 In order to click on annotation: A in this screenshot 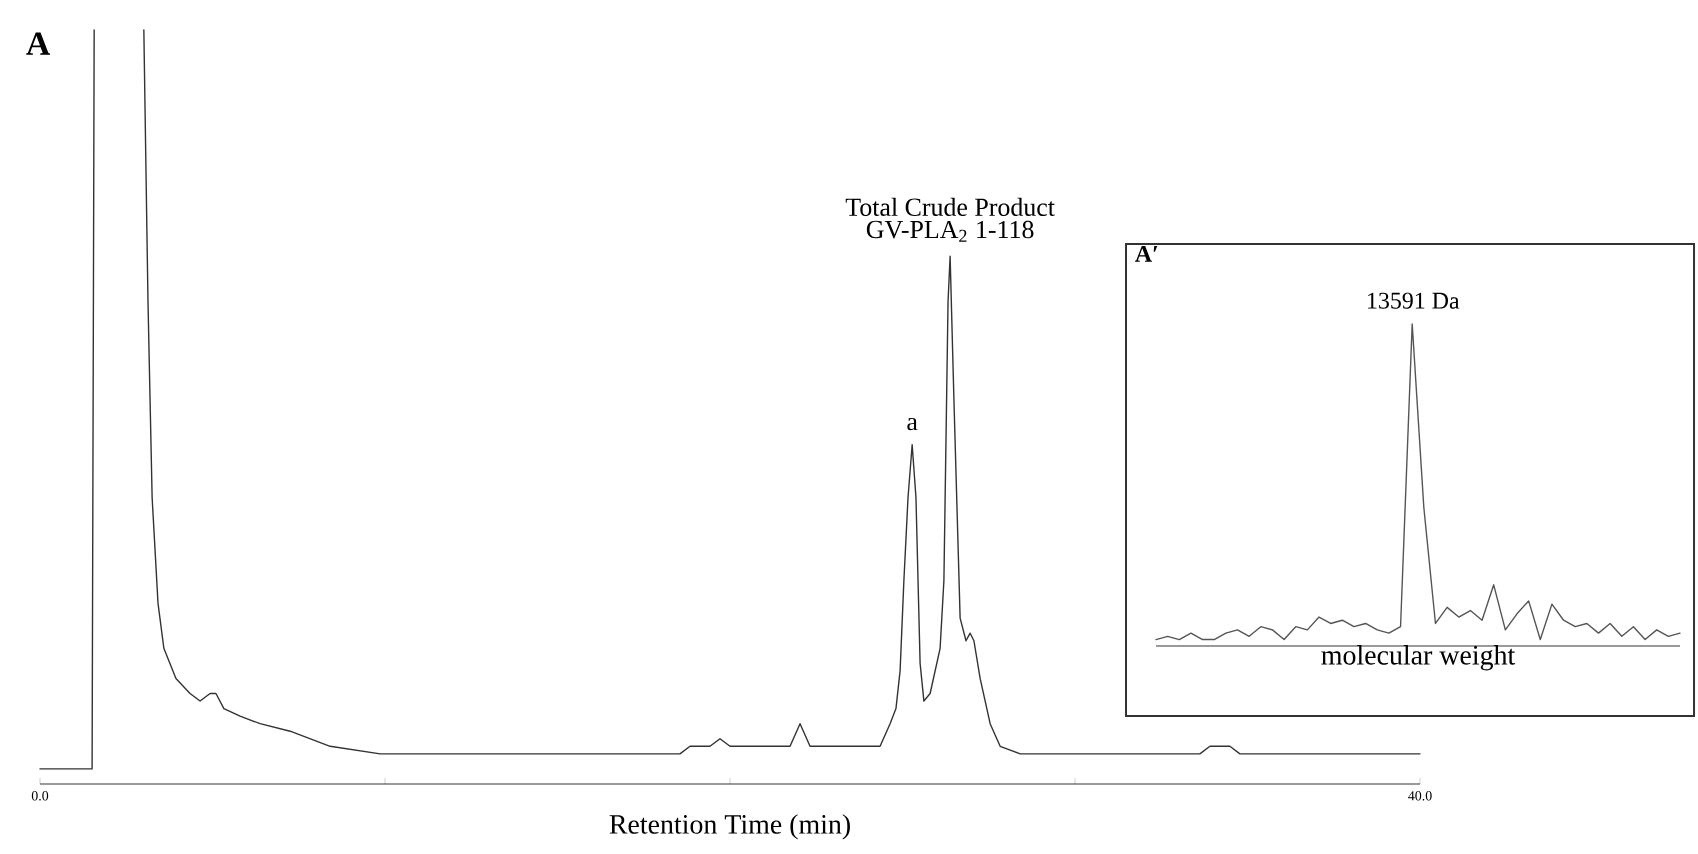, I will do `click(38, 43)`.